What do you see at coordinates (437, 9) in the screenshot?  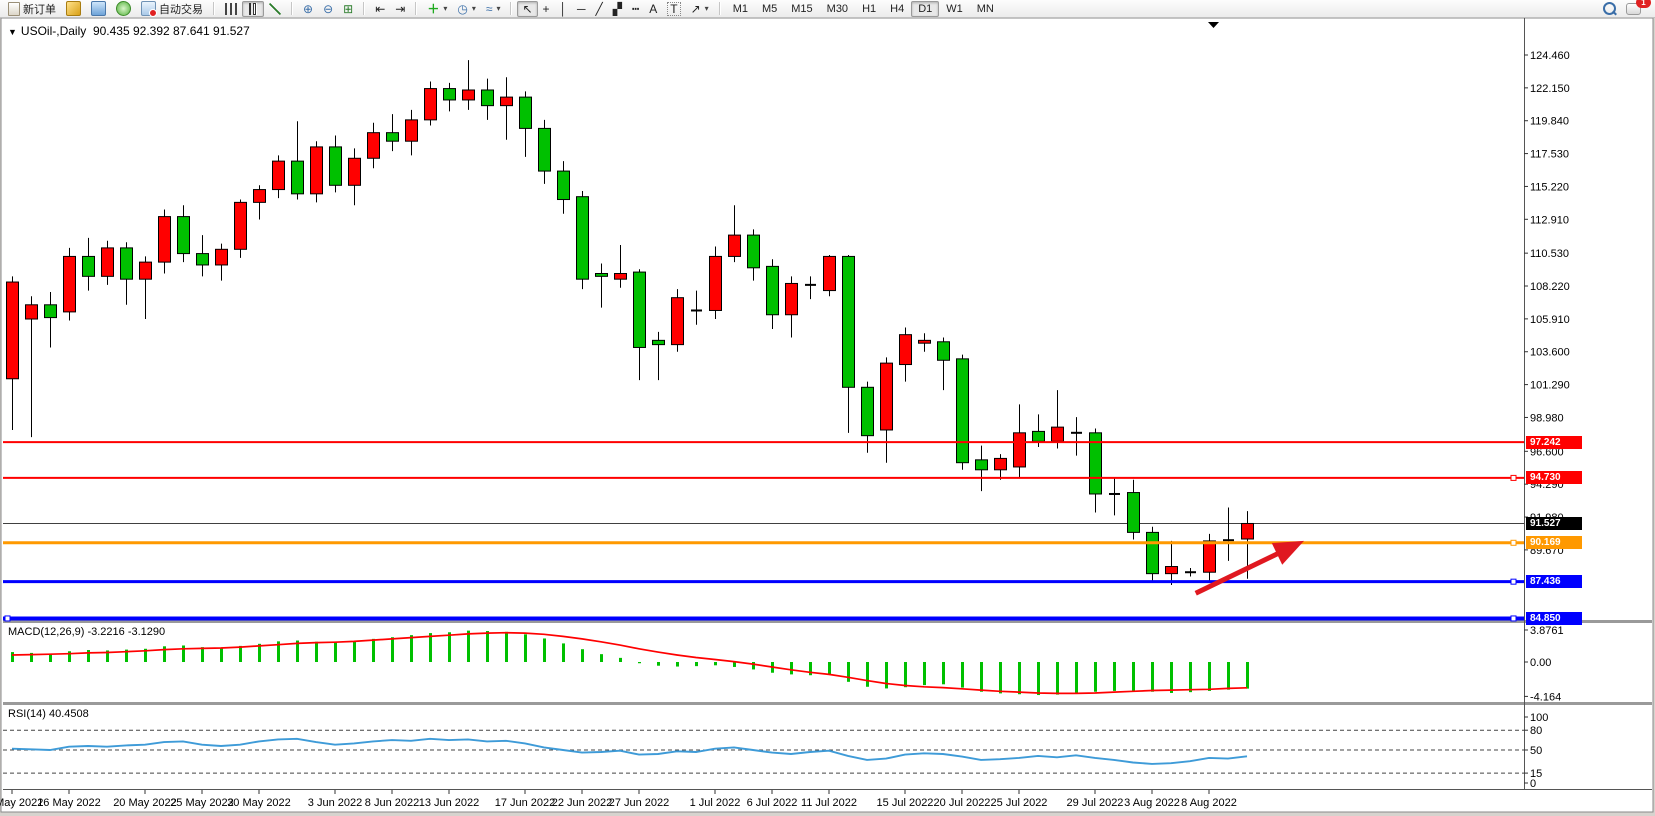 I see `indicators-button: ＋ ▾` at bounding box center [437, 9].